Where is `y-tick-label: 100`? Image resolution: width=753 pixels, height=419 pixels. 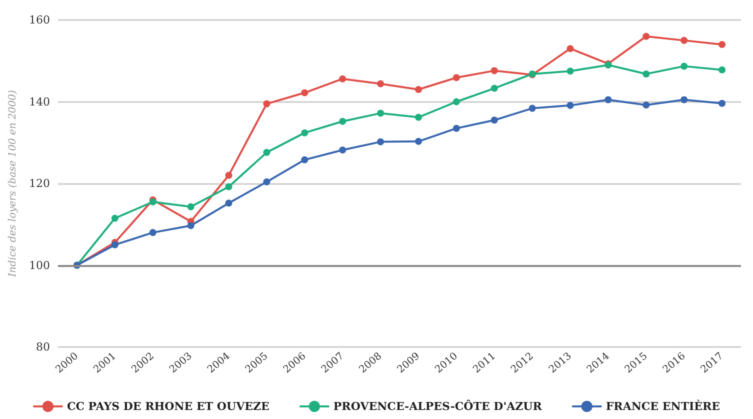
y-tick-label: 100 is located at coordinates (39, 265).